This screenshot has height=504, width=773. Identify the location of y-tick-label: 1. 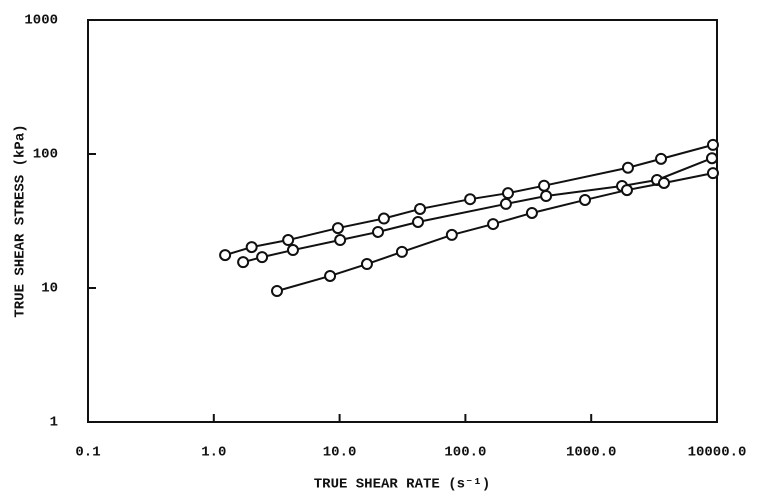
(54, 423).